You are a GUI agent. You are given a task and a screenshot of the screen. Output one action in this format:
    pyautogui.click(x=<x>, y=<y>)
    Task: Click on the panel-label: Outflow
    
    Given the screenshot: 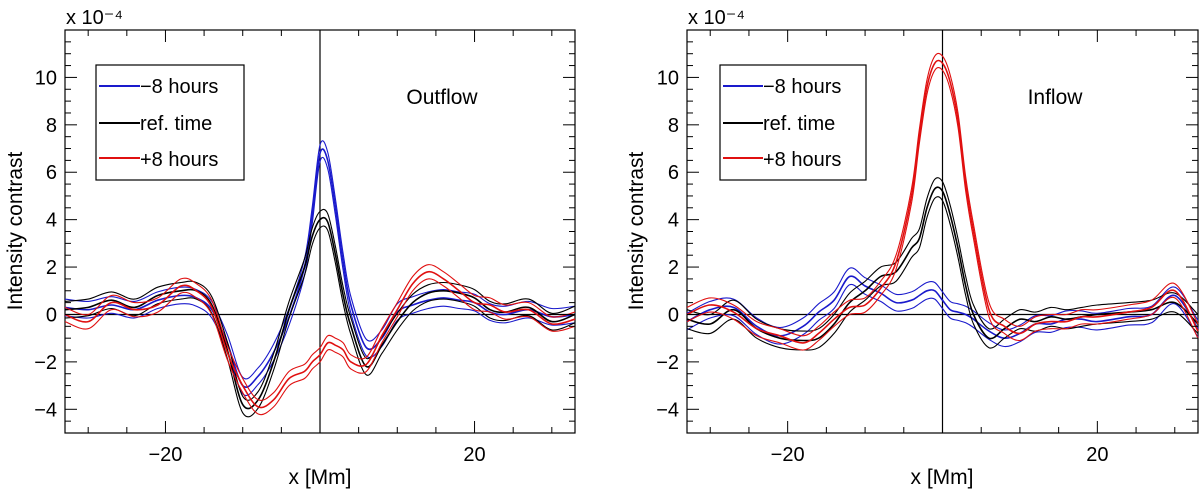 What is the action you would take?
    pyautogui.click(x=442, y=97)
    